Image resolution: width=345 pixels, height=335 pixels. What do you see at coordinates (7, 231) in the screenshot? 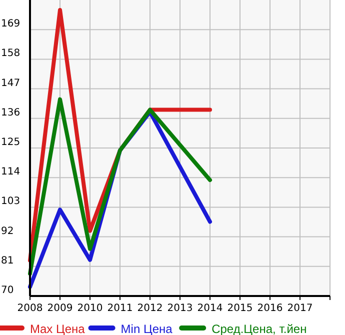
I see `y-tick-label: 92` at bounding box center [7, 231].